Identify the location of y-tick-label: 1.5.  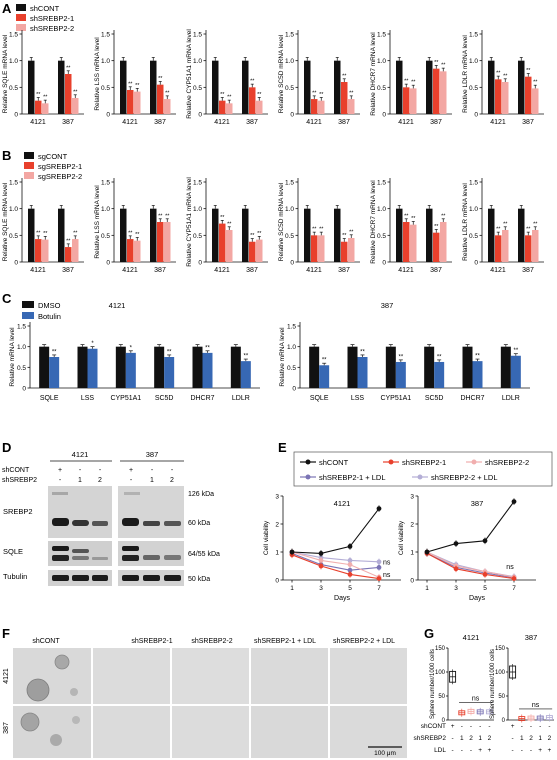
(197, 183).